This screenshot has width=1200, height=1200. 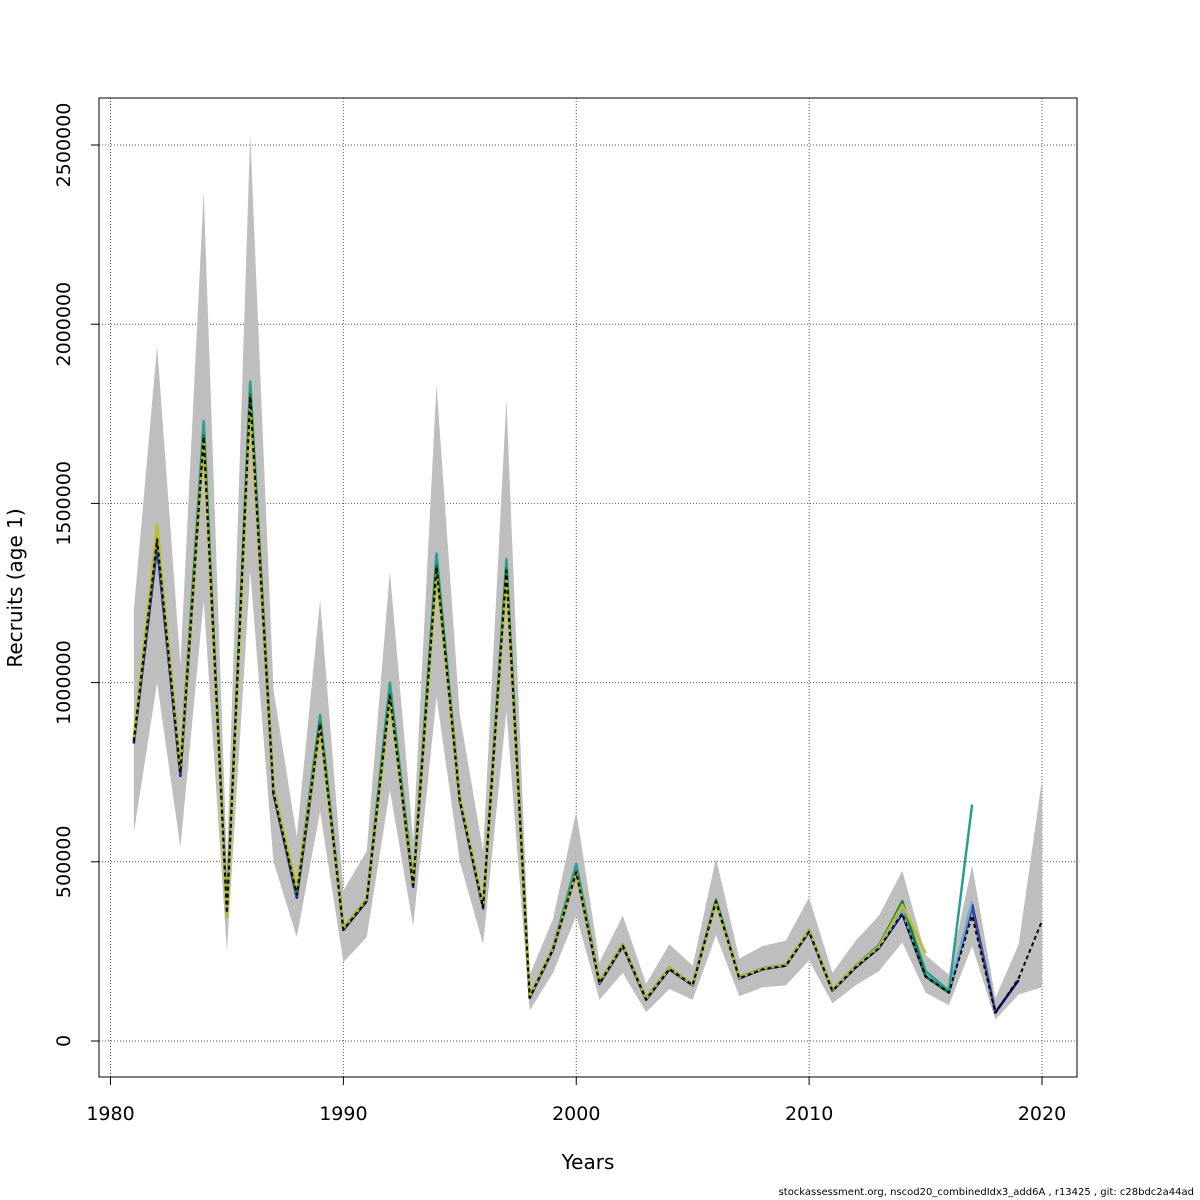 What do you see at coordinates (15, 587) in the screenshot?
I see `y-axis-title: Recruits (age 1)` at bounding box center [15, 587].